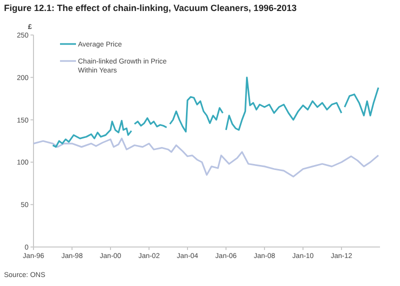 The width and height of the screenshot is (400, 286). What do you see at coordinates (150, 8) in the screenshot?
I see `chart-title: Figure 12.1: The effect of chain-linking, Vacuum Cleaners, 1996-2013` at bounding box center [150, 8].